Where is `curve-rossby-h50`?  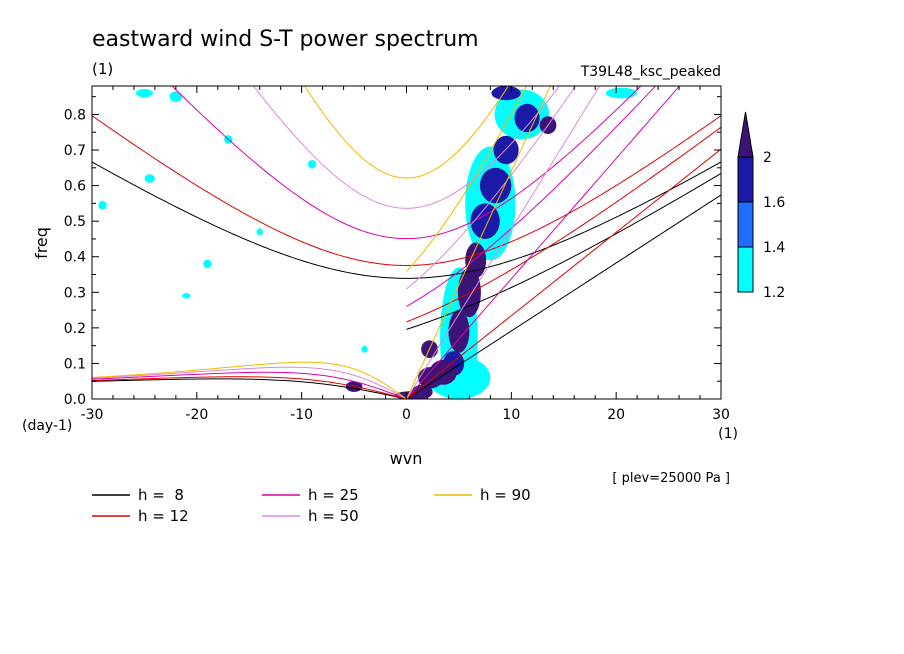
curve-rossby-h50 is located at coordinates (249, 382).